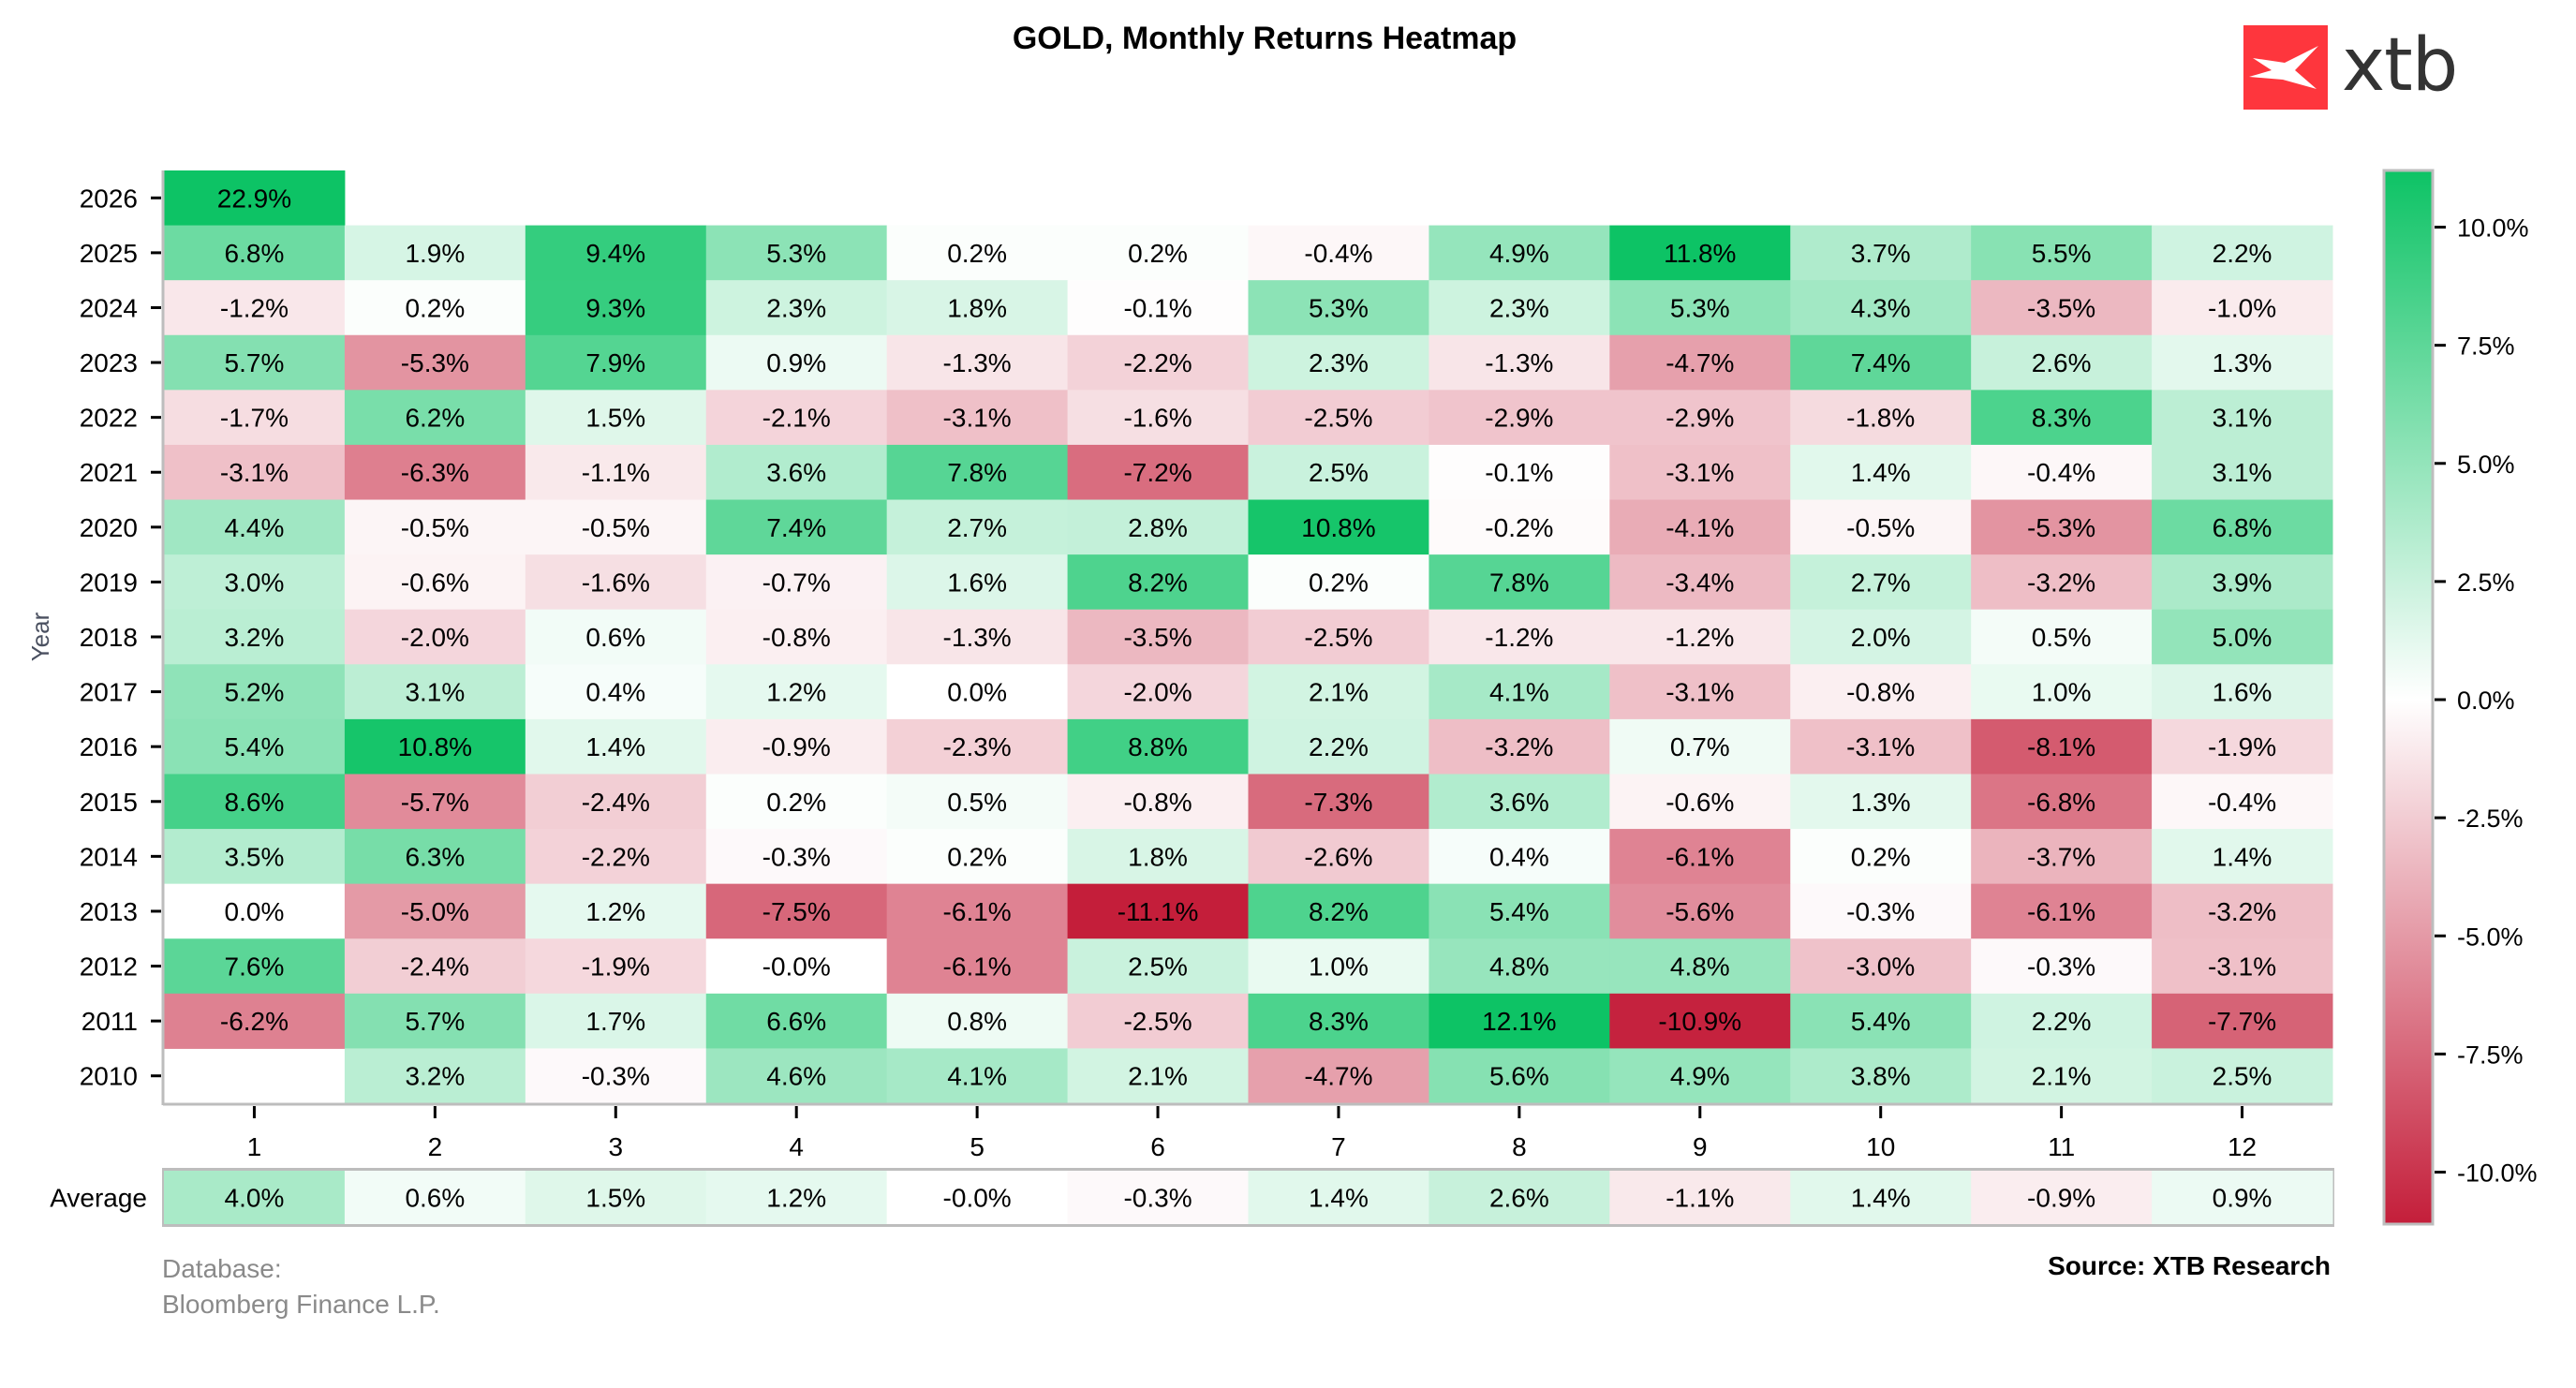 The image size is (2576, 1388). What do you see at coordinates (796, 856) in the screenshot?
I see `cell-label: -0.3%` at bounding box center [796, 856].